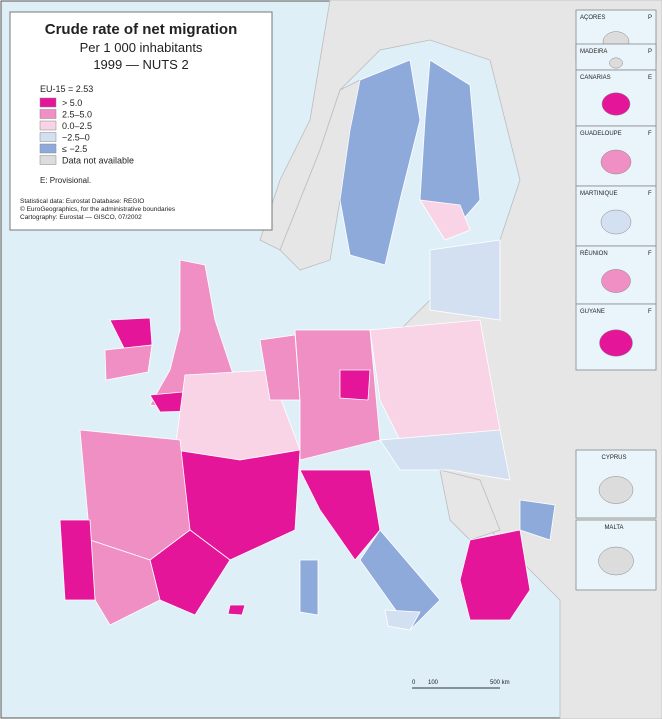  Describe the element at coordinates (72, 103) in the screenshot. I see `legend-label: > 5.0` at that location.